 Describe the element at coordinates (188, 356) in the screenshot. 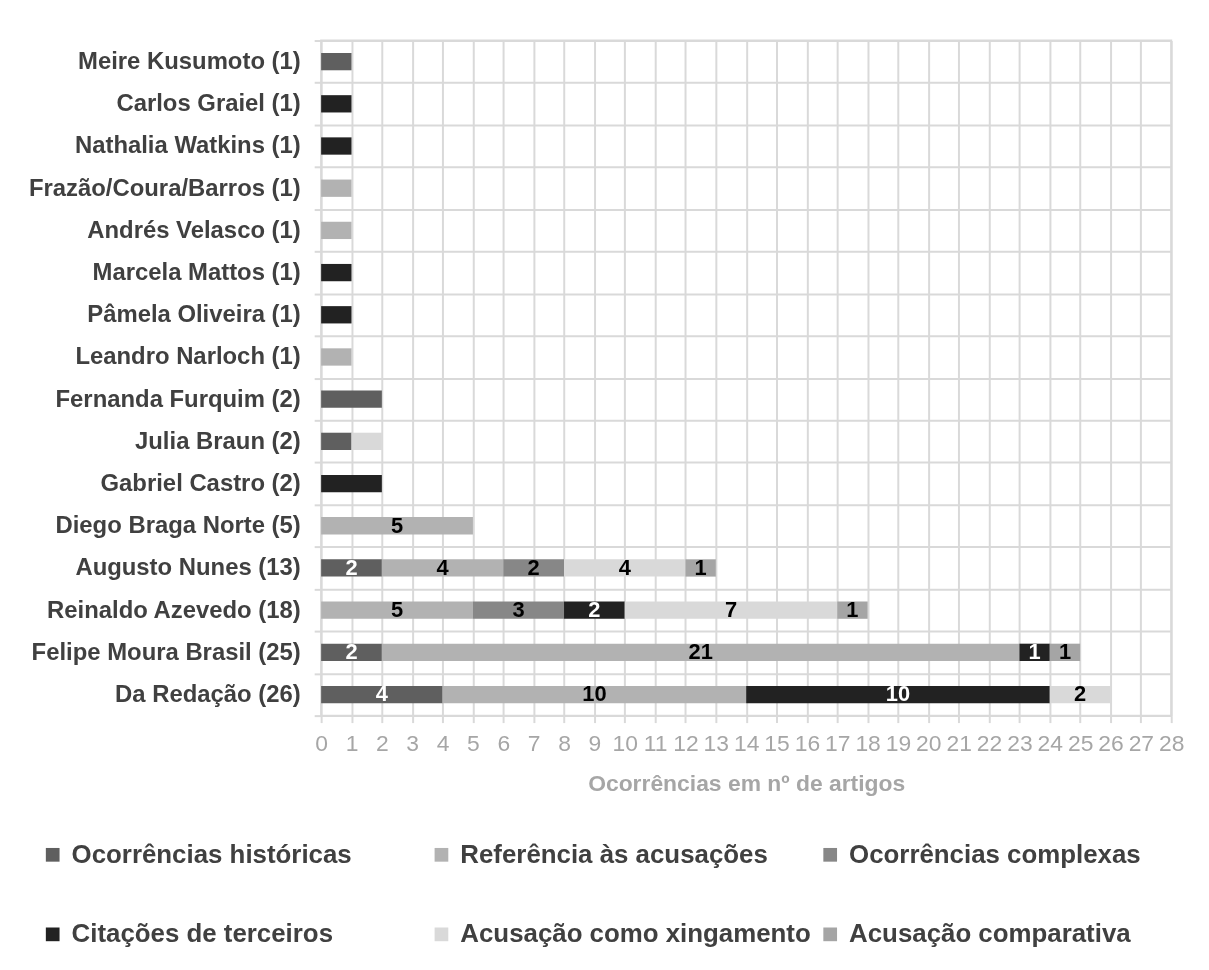

I see `y-tick-label: Leandro Narloch (1)` at that location.